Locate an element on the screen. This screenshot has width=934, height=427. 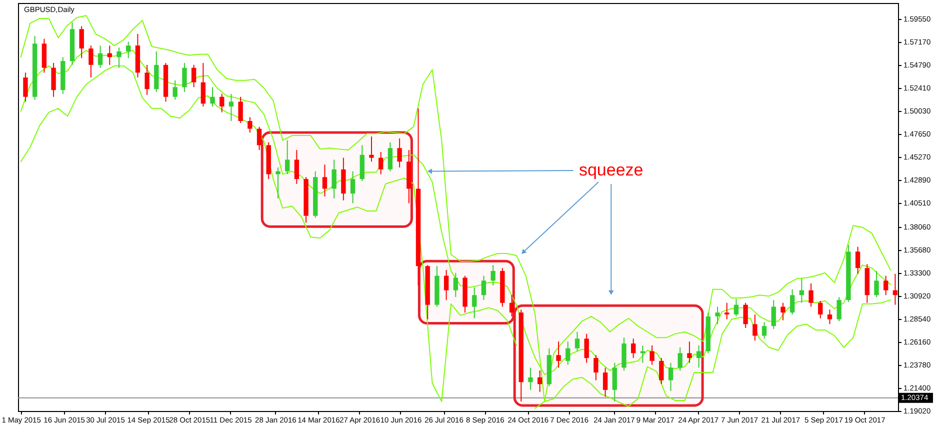
annotation: squeeze is located at coordinates (611, 170).